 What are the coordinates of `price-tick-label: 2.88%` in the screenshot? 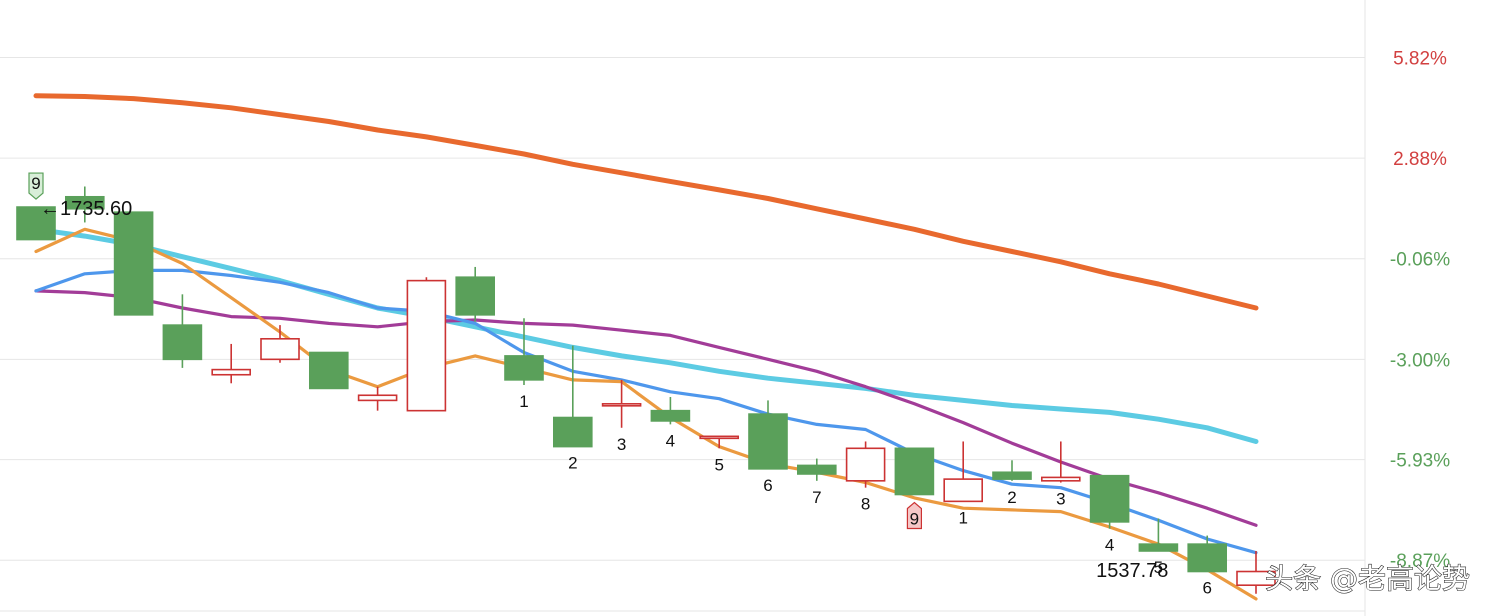 It's located at (1420, 159).